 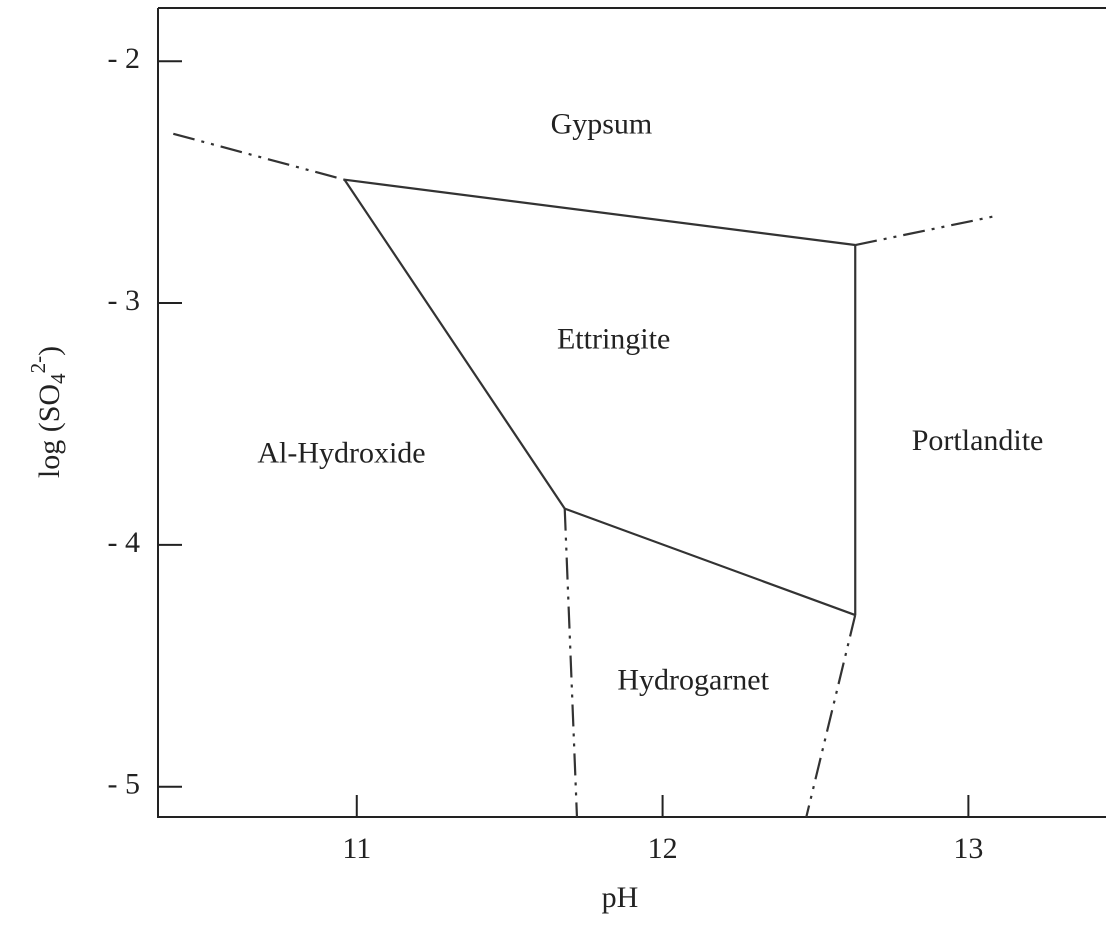 What do you see at coordinates (620, 897) in the screenshot?
I see `x-axis-label: pH` at bounding box center [620, 897].